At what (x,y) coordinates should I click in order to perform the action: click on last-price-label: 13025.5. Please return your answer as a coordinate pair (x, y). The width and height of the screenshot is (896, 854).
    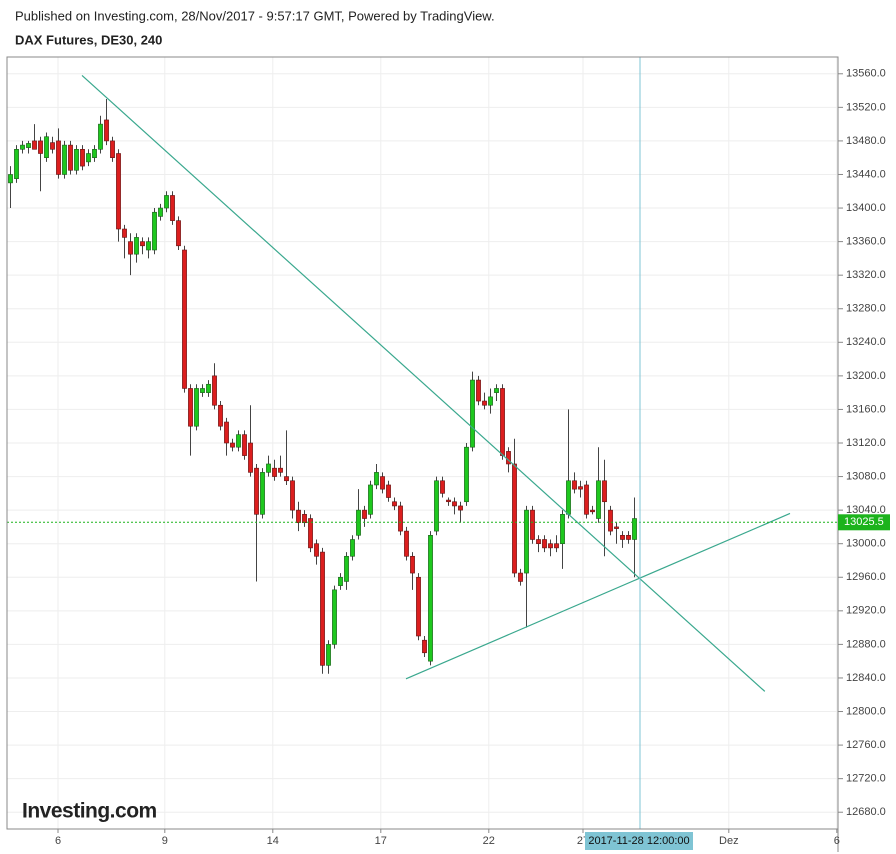
    Looking at the image, I should click on (864, 522).